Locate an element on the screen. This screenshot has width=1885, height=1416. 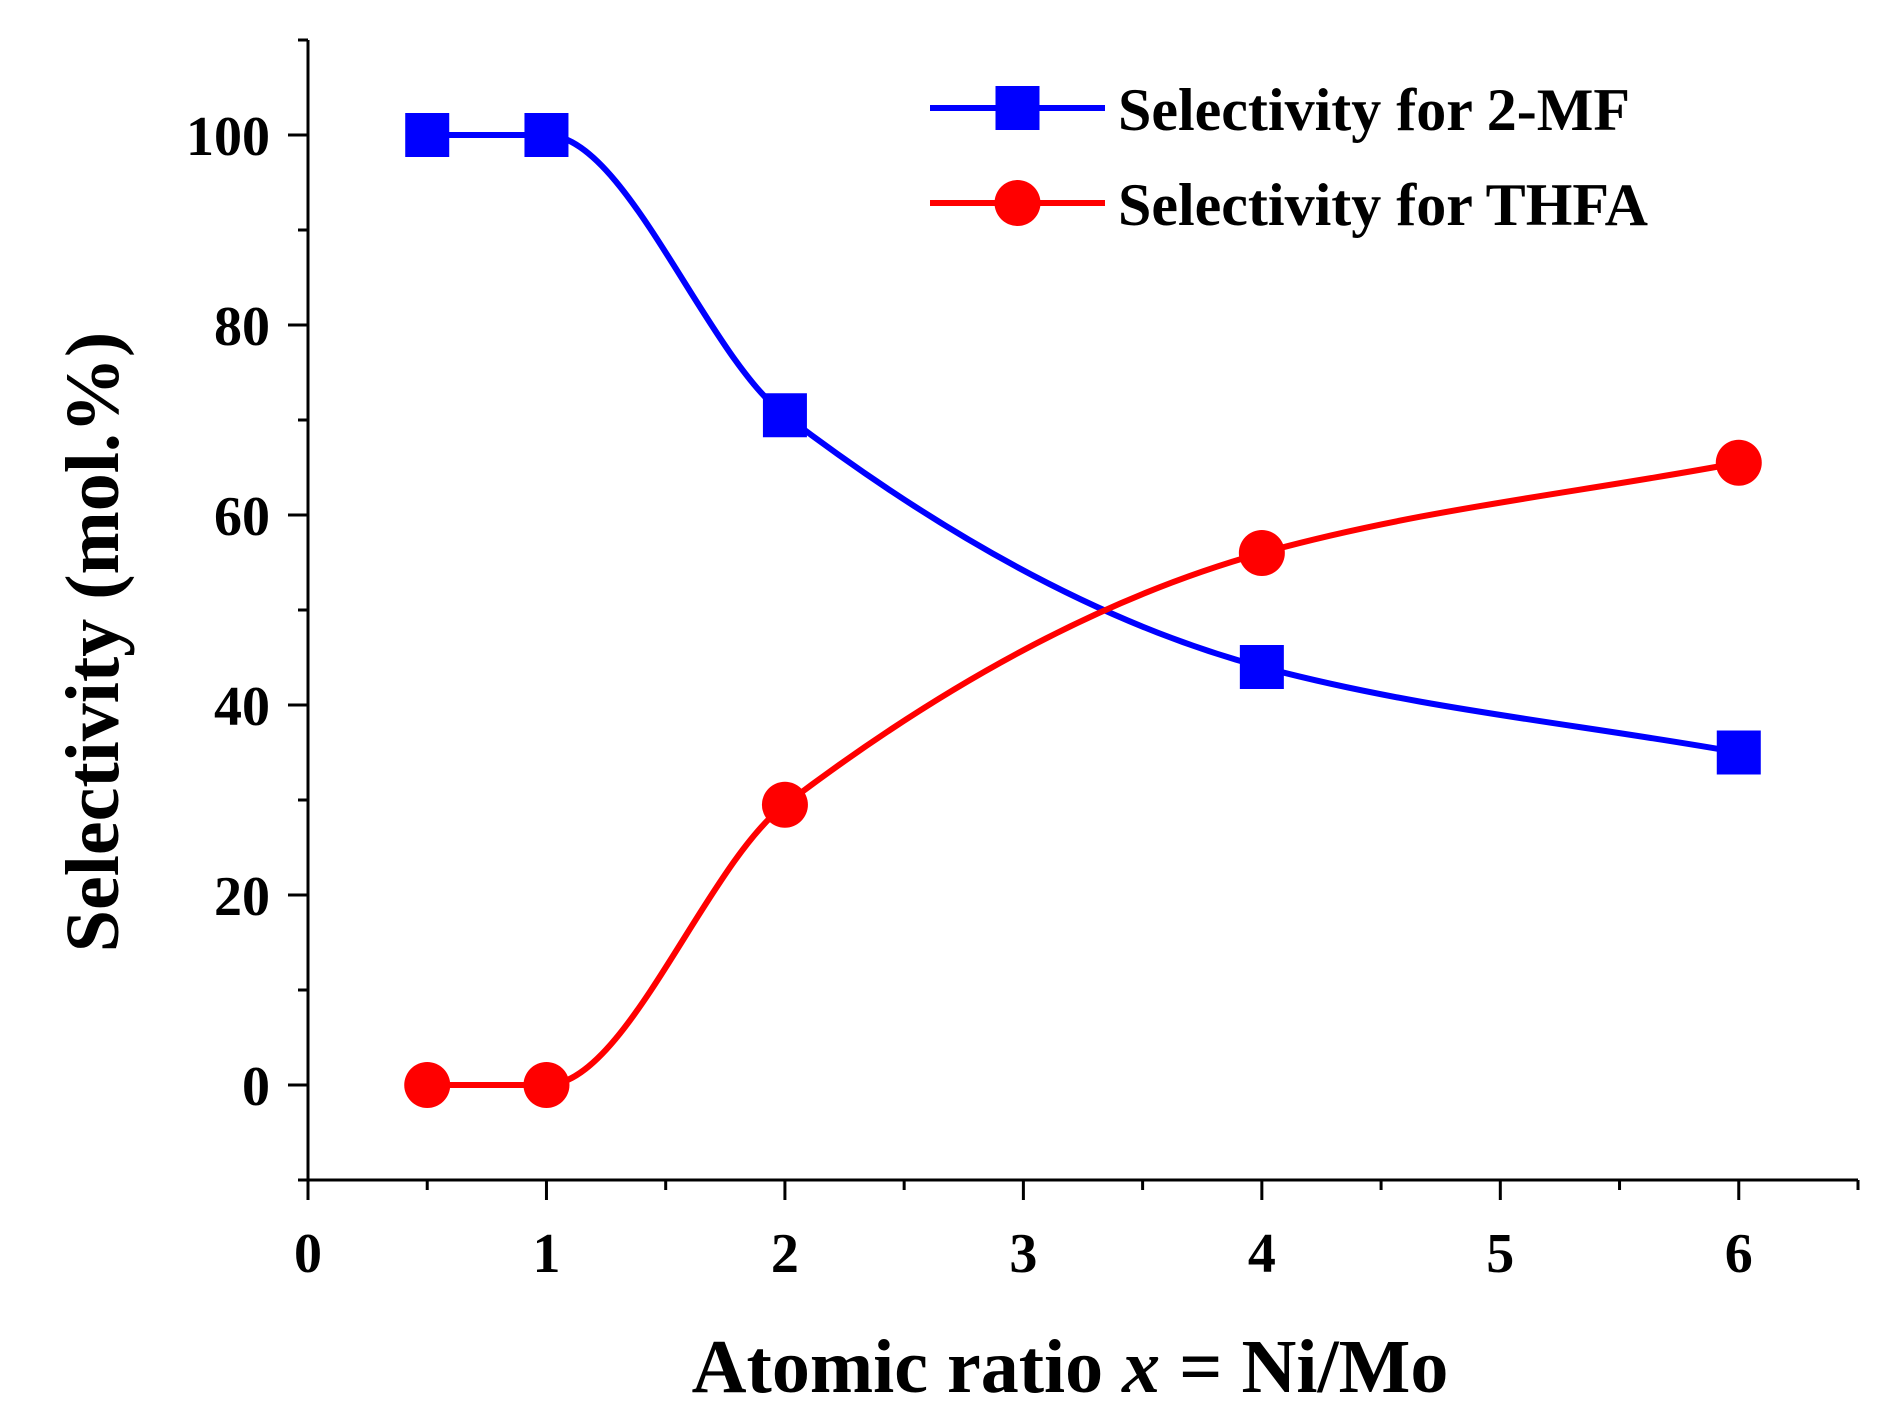
legend-marker-circle is located at coordinates (1017, 203).